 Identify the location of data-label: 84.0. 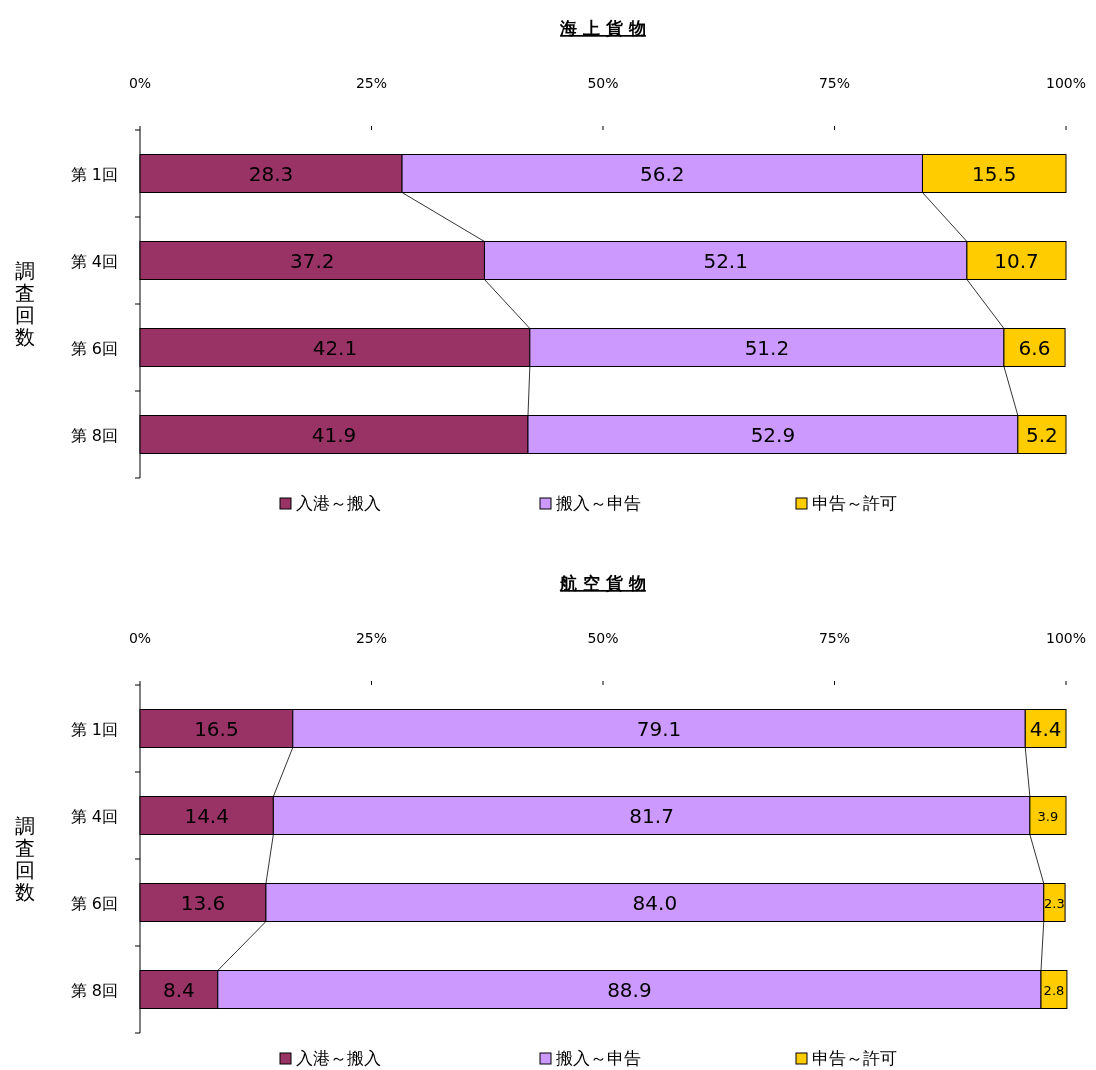
(655, 902).